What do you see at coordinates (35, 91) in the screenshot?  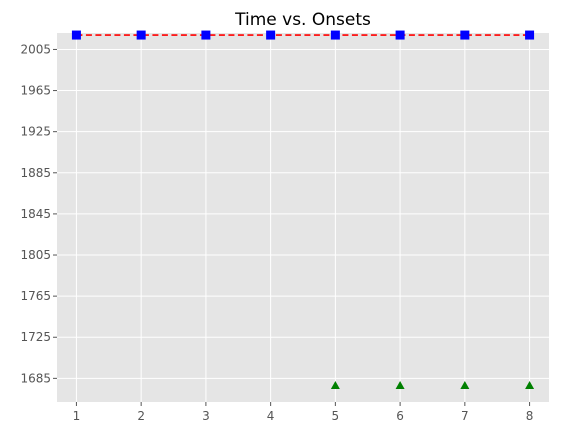 I see `y-tick-label: 1965` at bounding box center [35, 91].